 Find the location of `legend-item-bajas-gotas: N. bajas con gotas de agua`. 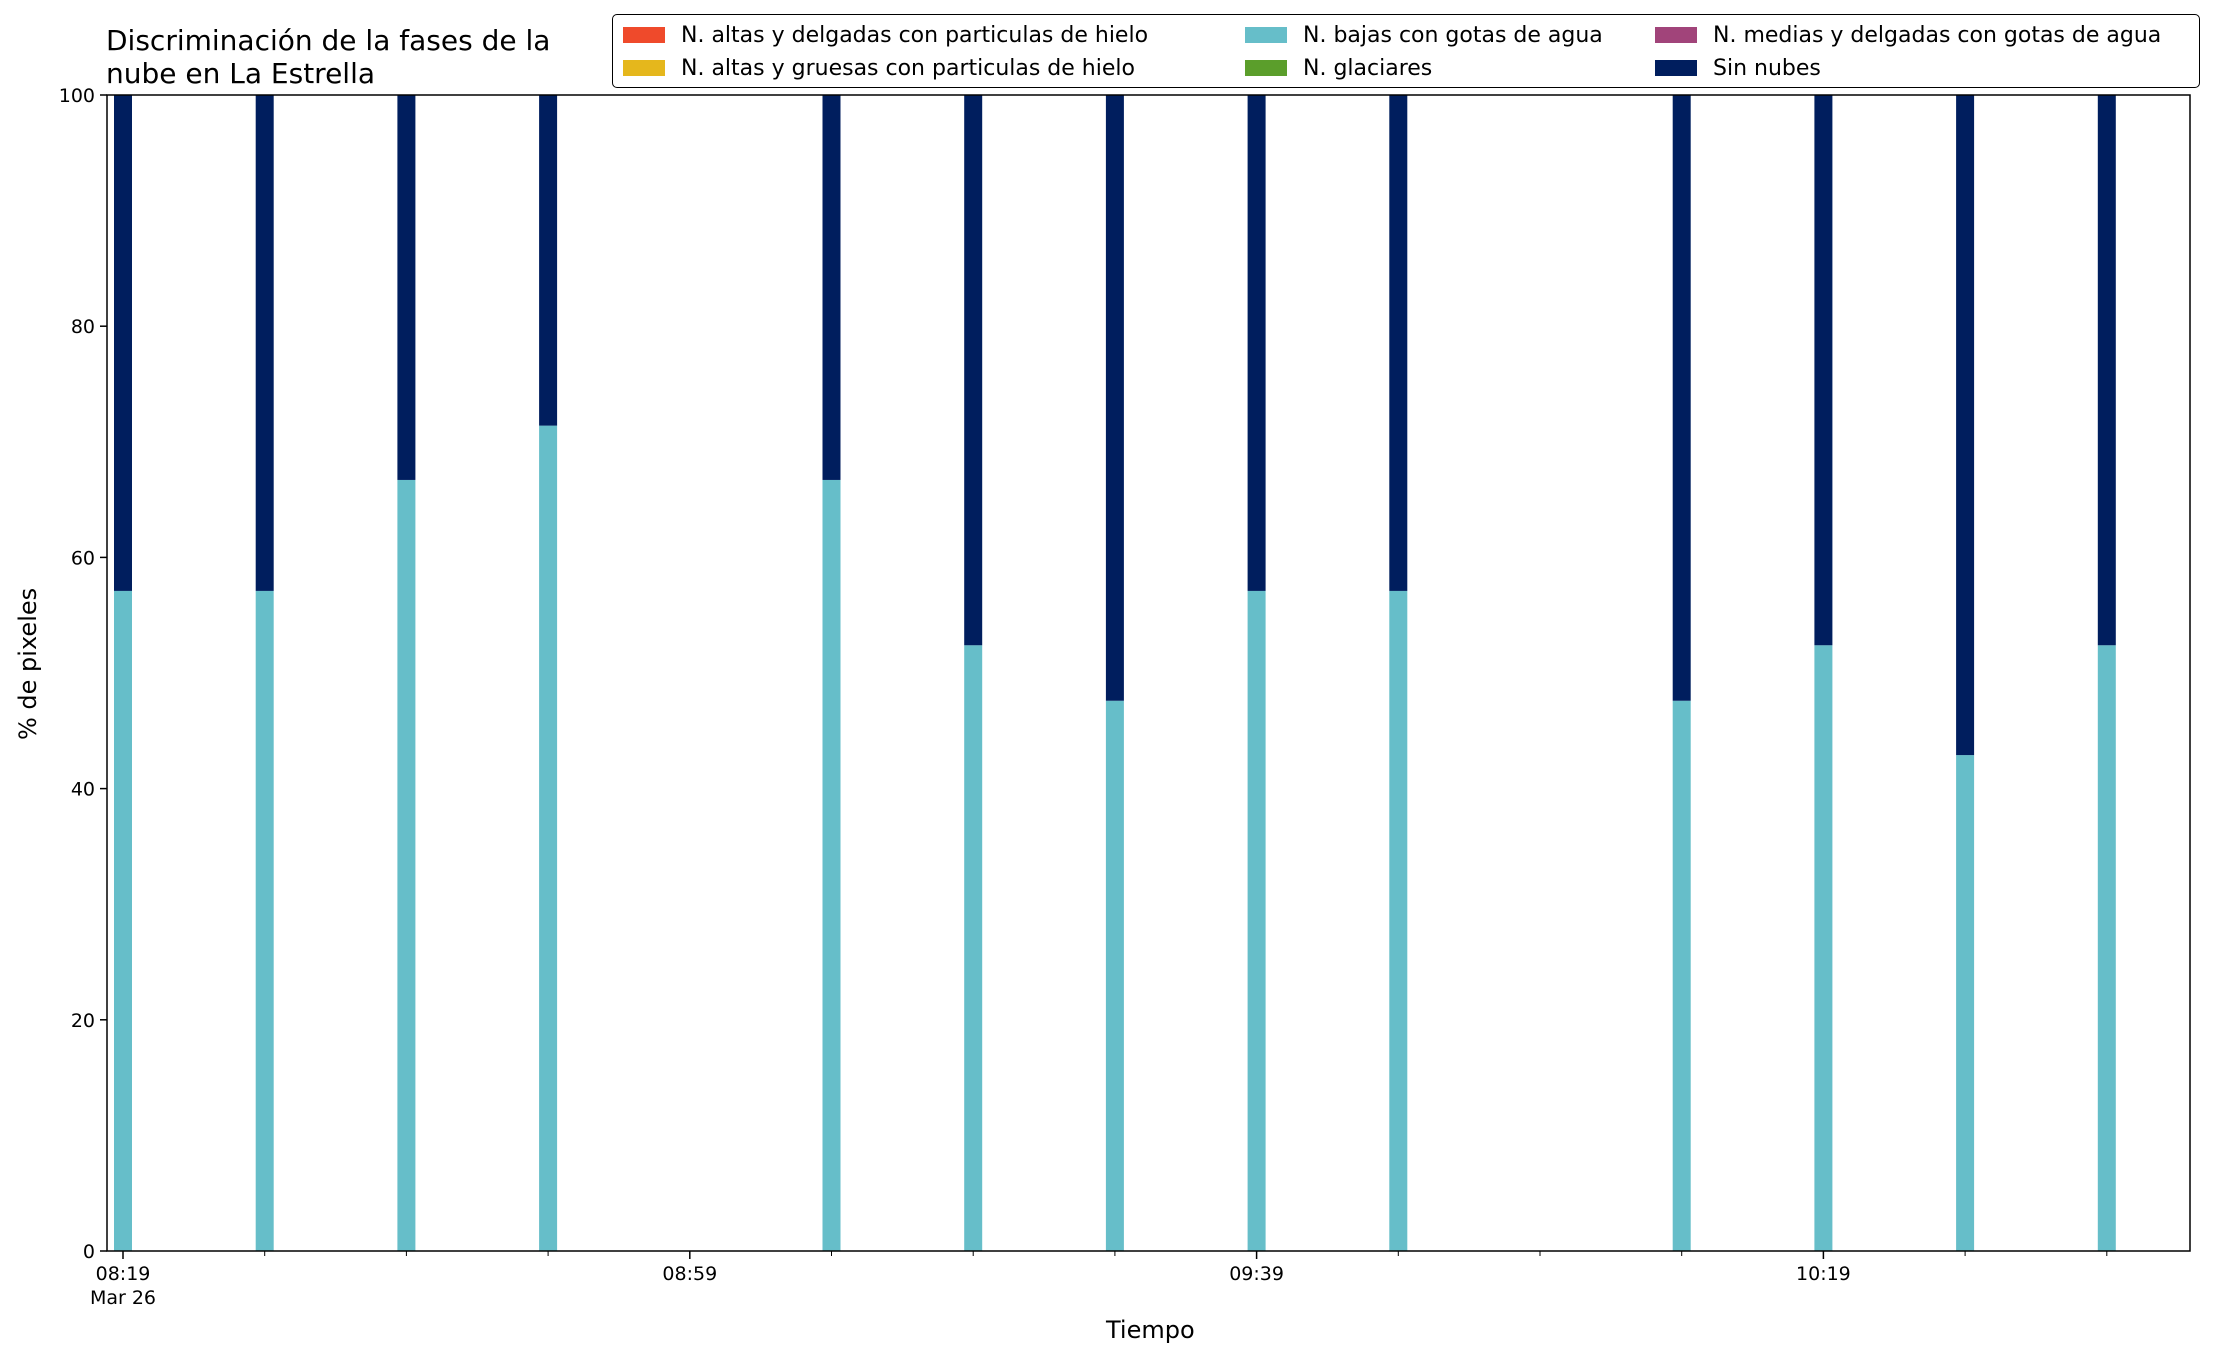

legend-item-bajas-gotas: N. bajas con gotas de agua is located at coordinates (1424, 35).